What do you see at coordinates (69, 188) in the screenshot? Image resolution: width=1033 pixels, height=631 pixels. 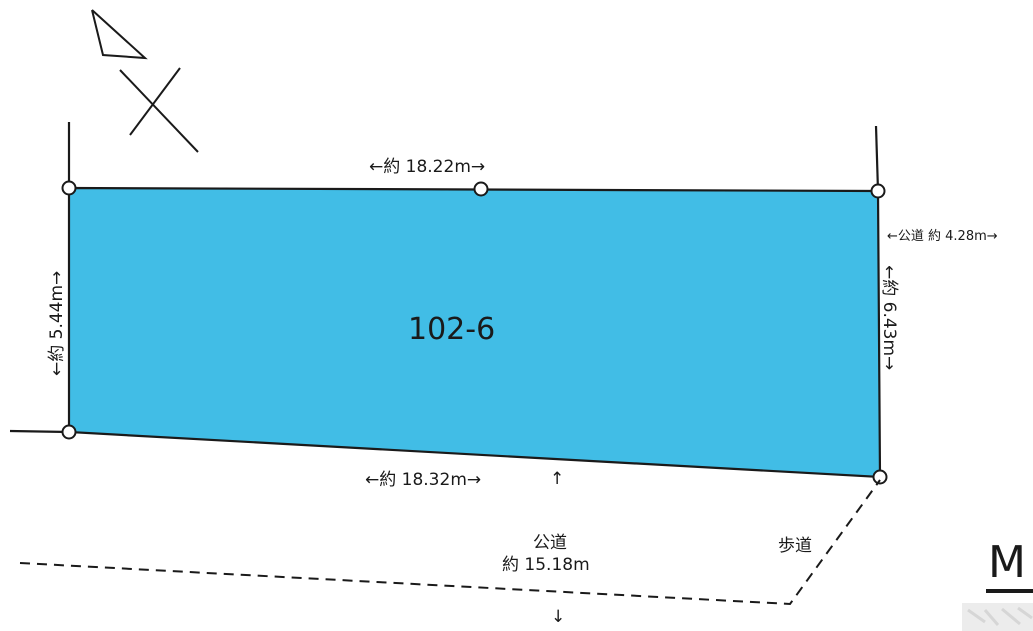 I see `boundary-marker-top-left` at bounding box center [69, 188].